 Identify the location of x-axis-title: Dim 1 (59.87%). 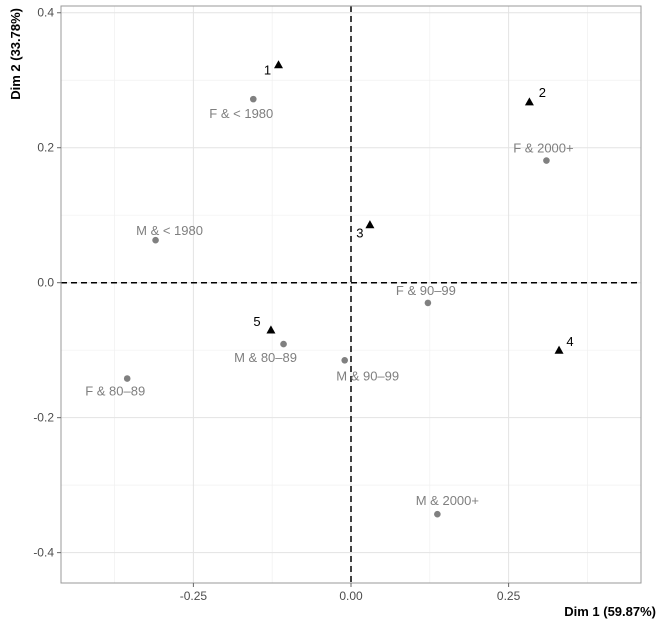
(610, 611).